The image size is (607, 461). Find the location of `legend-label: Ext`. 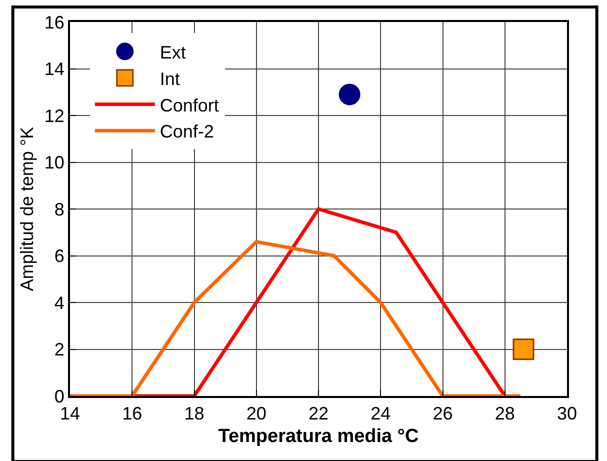

legend-label: Ext is located at coordinates (173, 52).